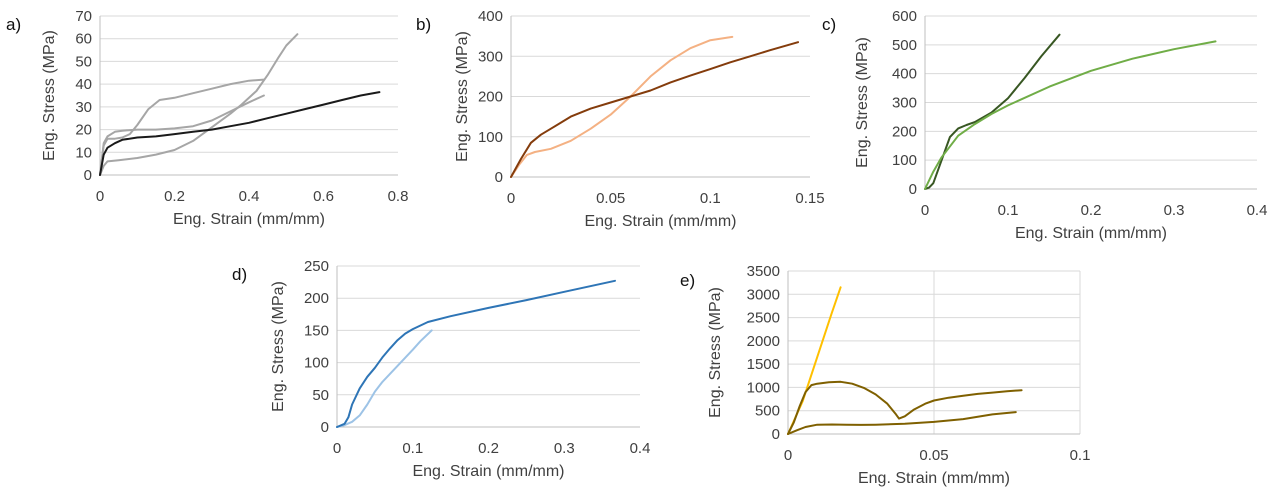 The height and width of the screenshot is (492, 1283). What do you see at coordinates (83, 39) in the screenshot?
I see `y-tick-label: 60` at bounding box center [83, 39].